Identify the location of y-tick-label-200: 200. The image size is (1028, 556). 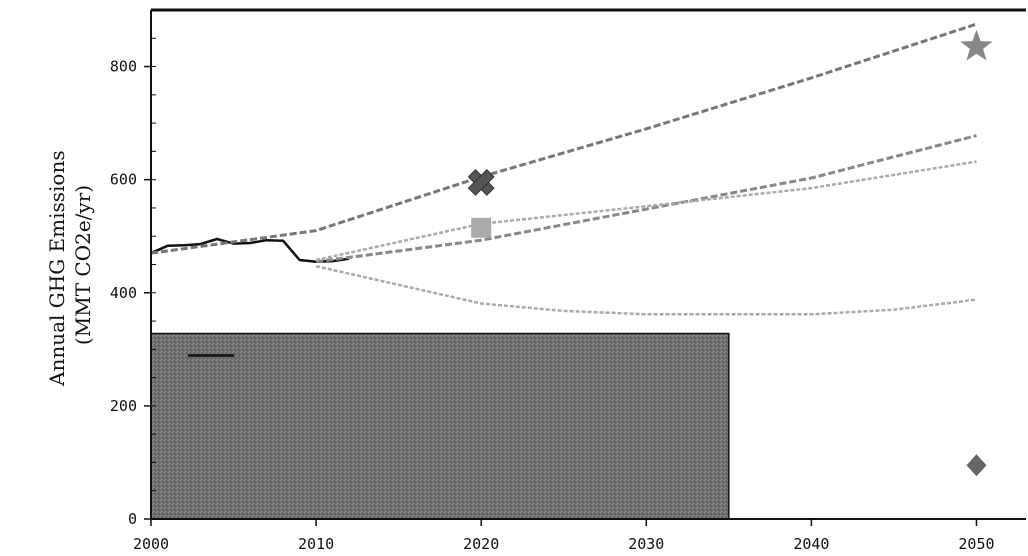
(123, 406).